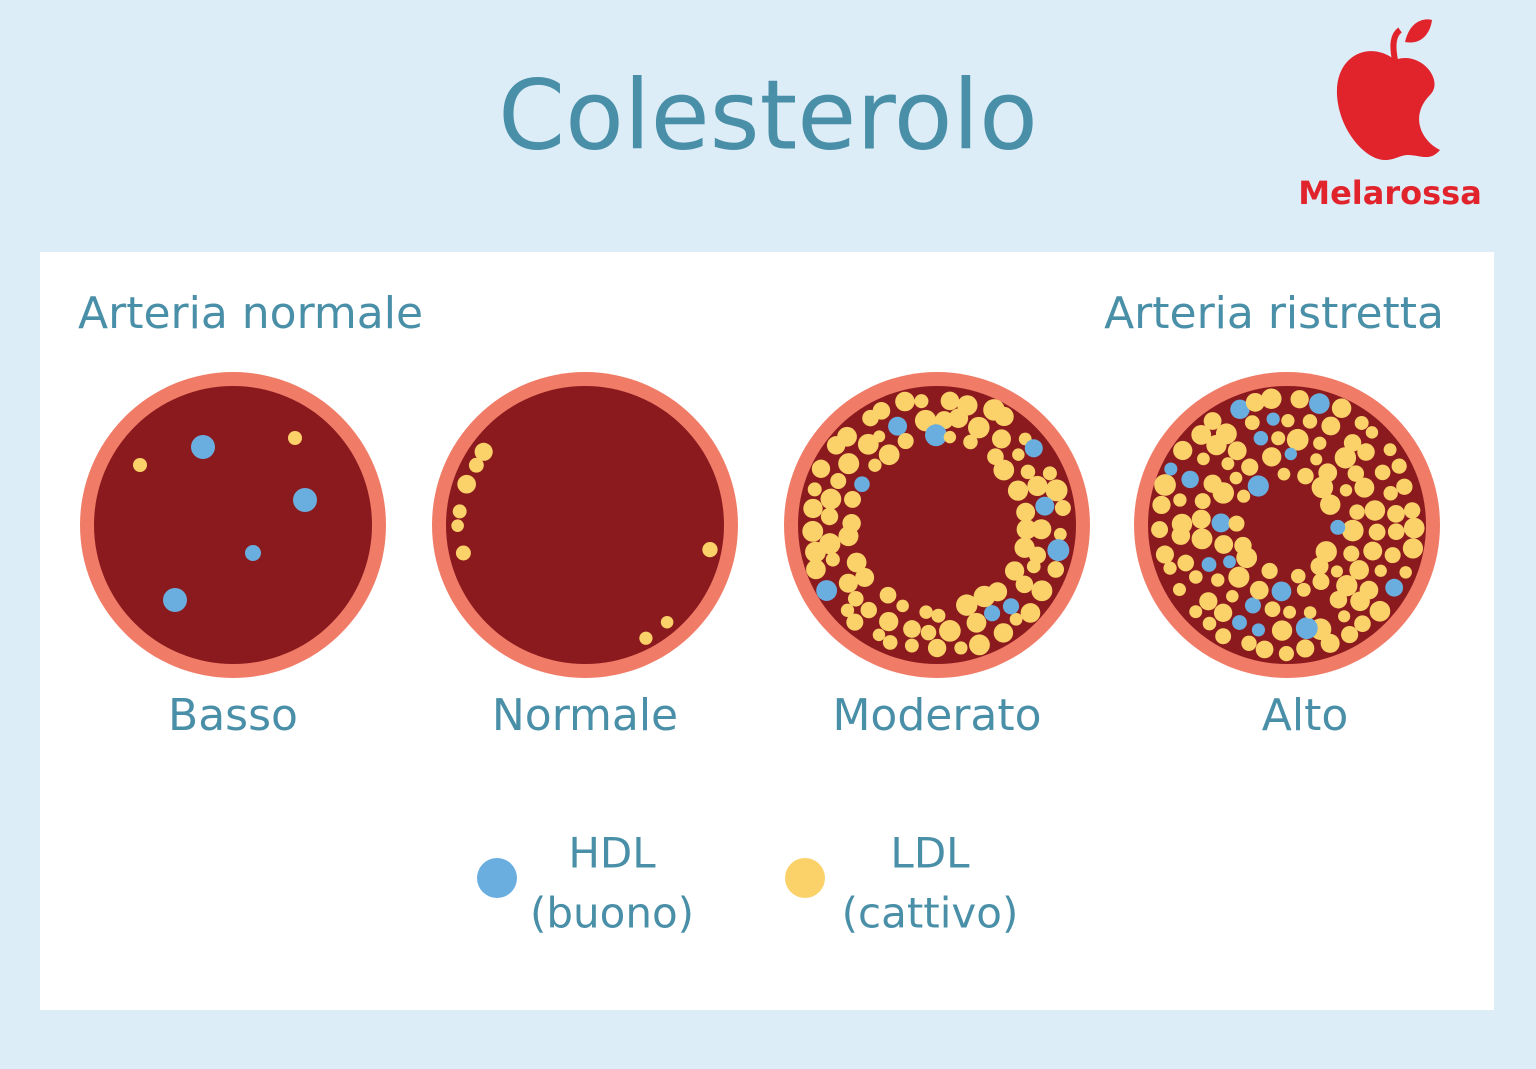 This screenshot has width=1536, height=1069. I want to click on ldl-dot, so click(805, 878).